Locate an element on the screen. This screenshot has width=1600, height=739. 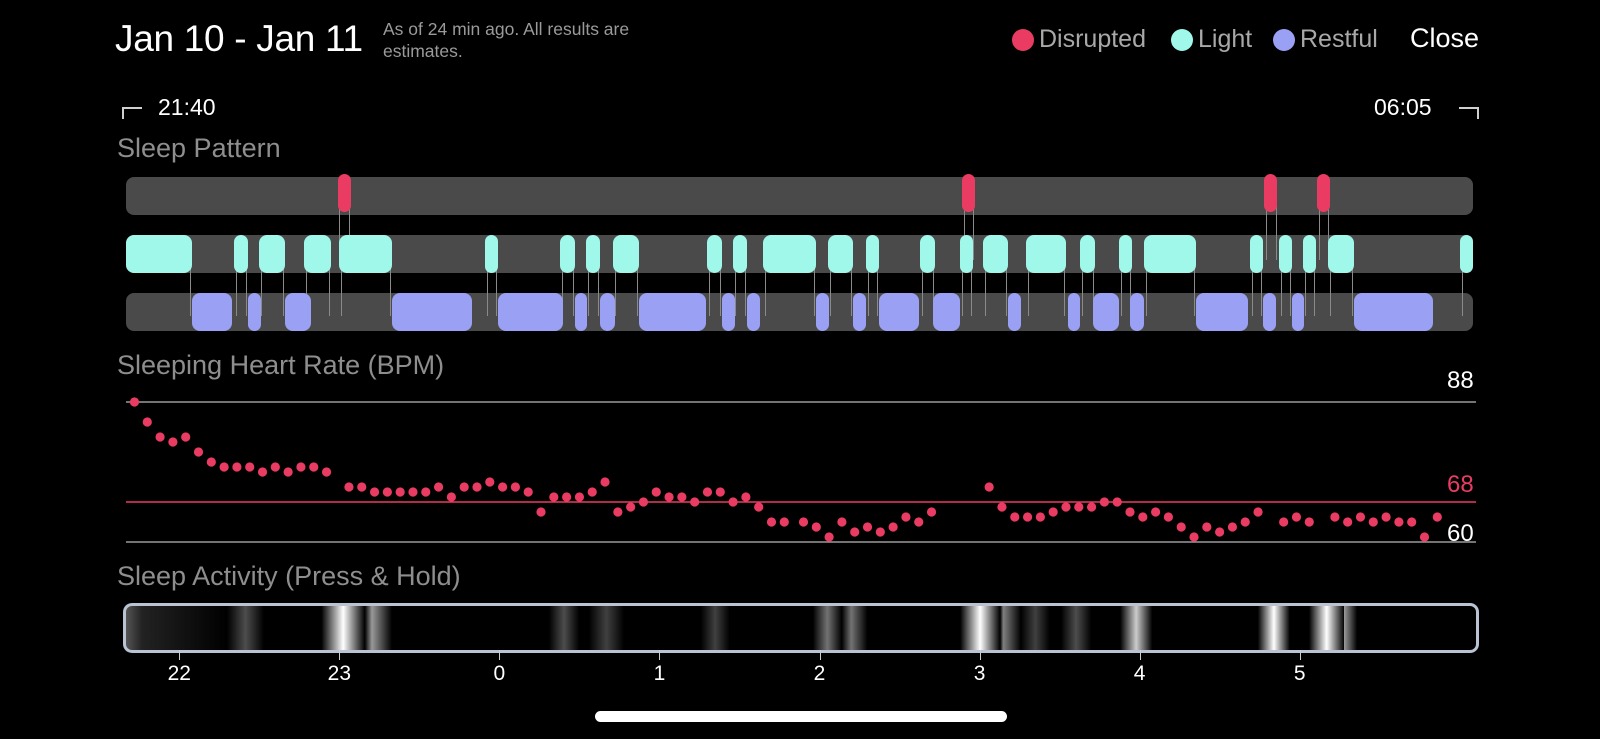
legend-restful-label: Restful is located at coordinates (1339, 39).